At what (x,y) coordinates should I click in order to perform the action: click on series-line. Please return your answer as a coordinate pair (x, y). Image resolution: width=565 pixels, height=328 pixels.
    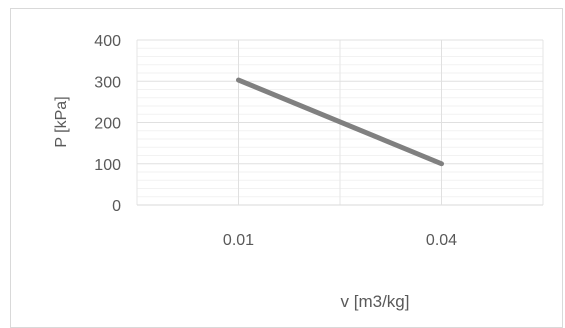
    Looking at the image, I should click on (340, 122).